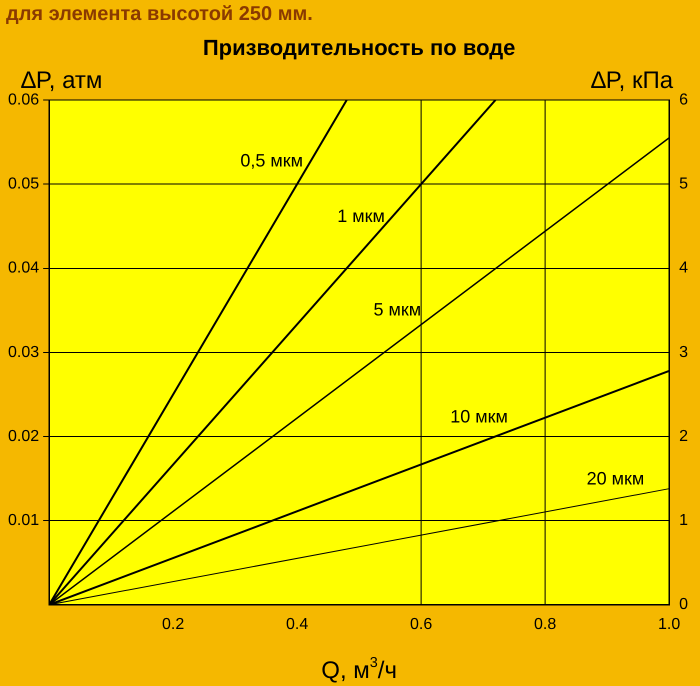  What do you see at coordinates (24, 268) in the screenshot?
I see `y-tick-label: 0.04` at bounding box center [24, 268].